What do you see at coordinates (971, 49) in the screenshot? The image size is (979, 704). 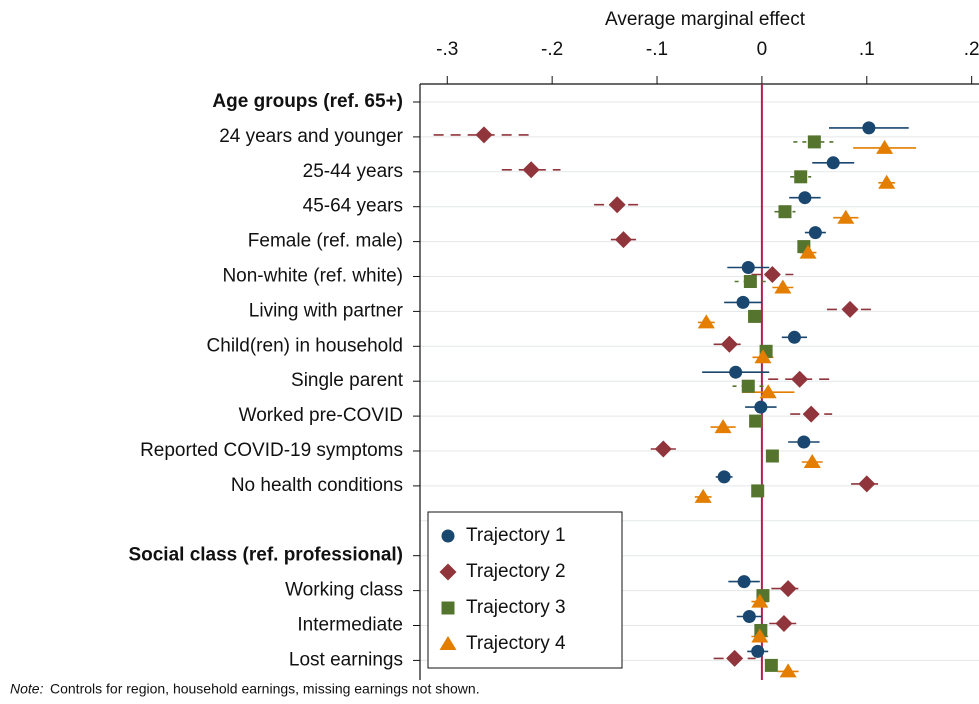 I see `x-tick-label: .2` at bounding box center [971, 49].